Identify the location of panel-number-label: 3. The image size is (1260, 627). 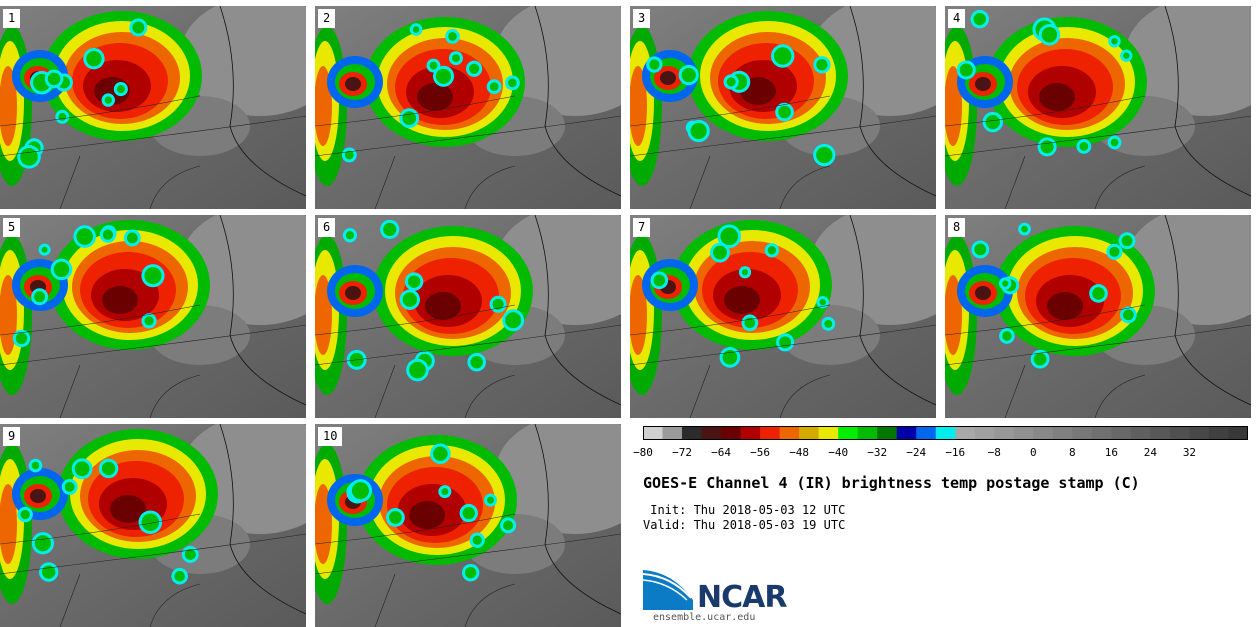
(642, 18).